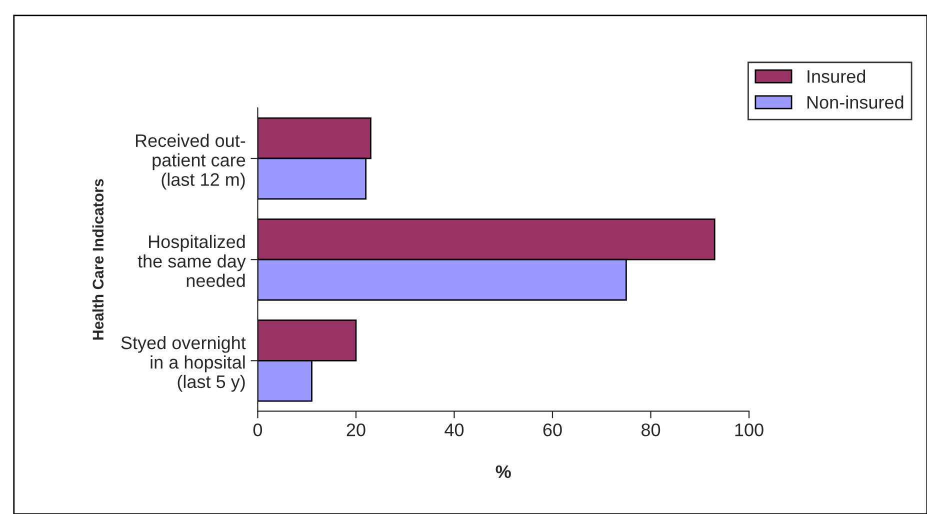  I want to click on x-axis-title: %, so click(503, 471).